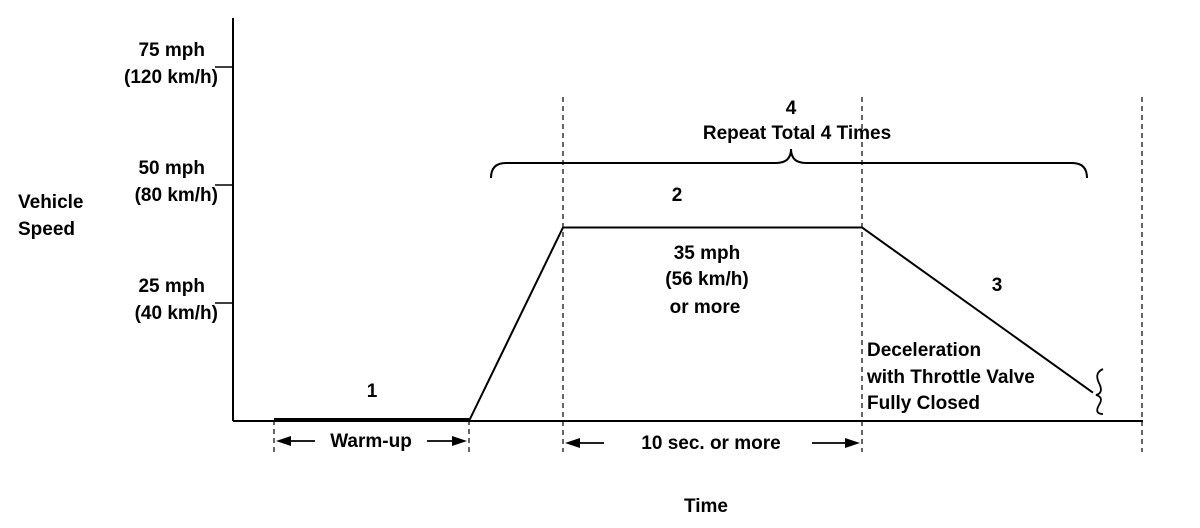 The height and width of the screenshot is (528, 1200). What do you see at coordinates (852, 443) in the screenshot?
I see `hold-arrow-right-head` at bounding box center [852, 443].